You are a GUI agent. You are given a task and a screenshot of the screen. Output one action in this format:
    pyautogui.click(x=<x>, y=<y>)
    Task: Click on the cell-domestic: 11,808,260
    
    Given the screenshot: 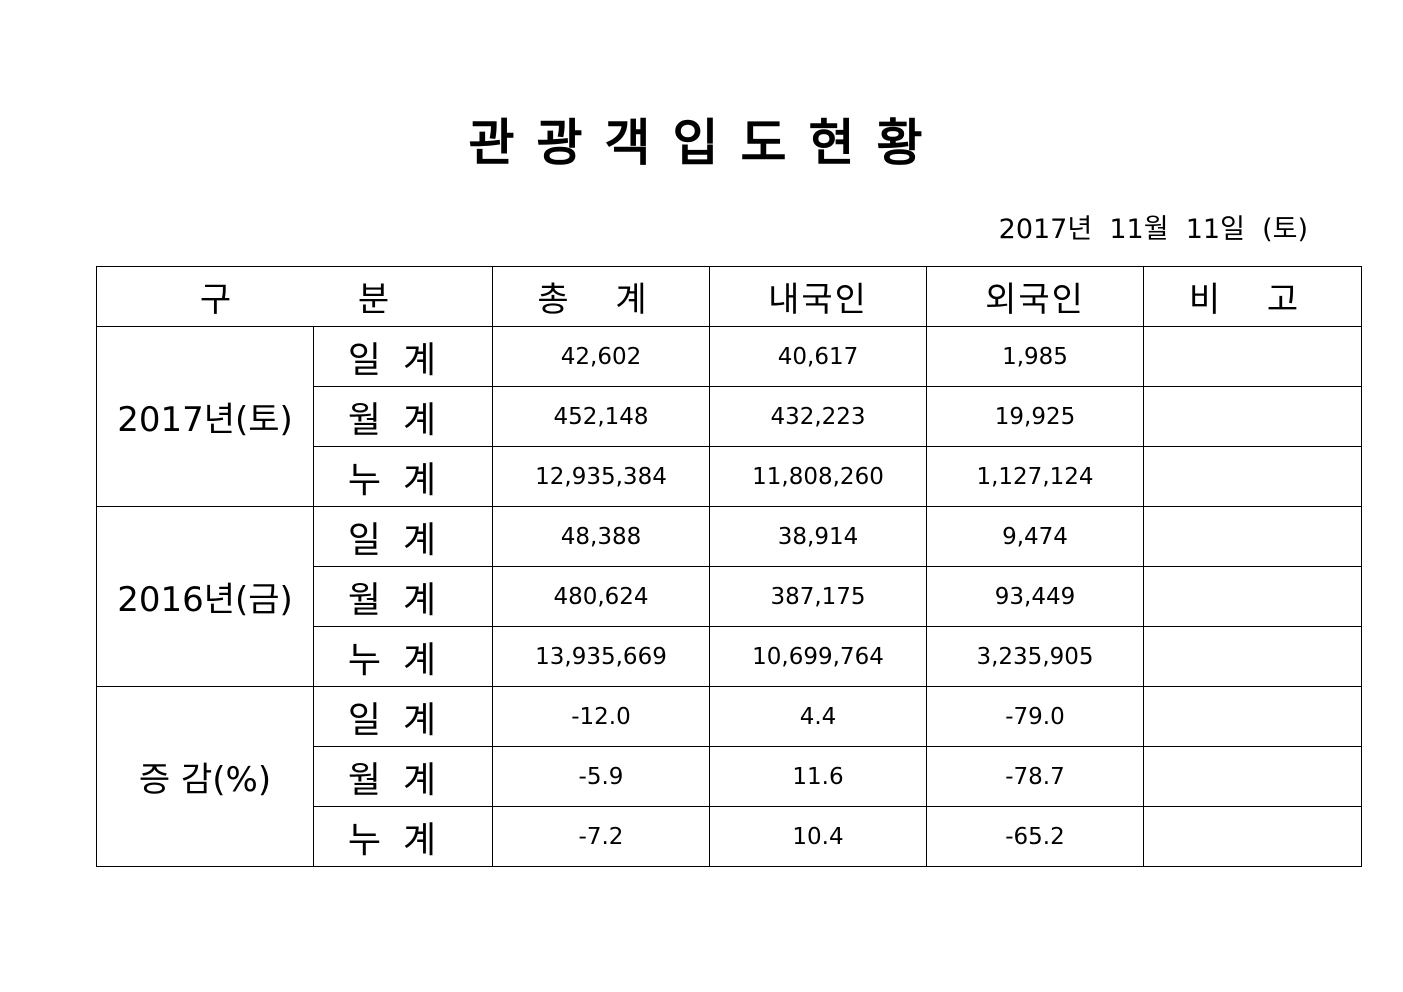 What is the action you would take?
    pyautogui.click(x=818, y=476)
    